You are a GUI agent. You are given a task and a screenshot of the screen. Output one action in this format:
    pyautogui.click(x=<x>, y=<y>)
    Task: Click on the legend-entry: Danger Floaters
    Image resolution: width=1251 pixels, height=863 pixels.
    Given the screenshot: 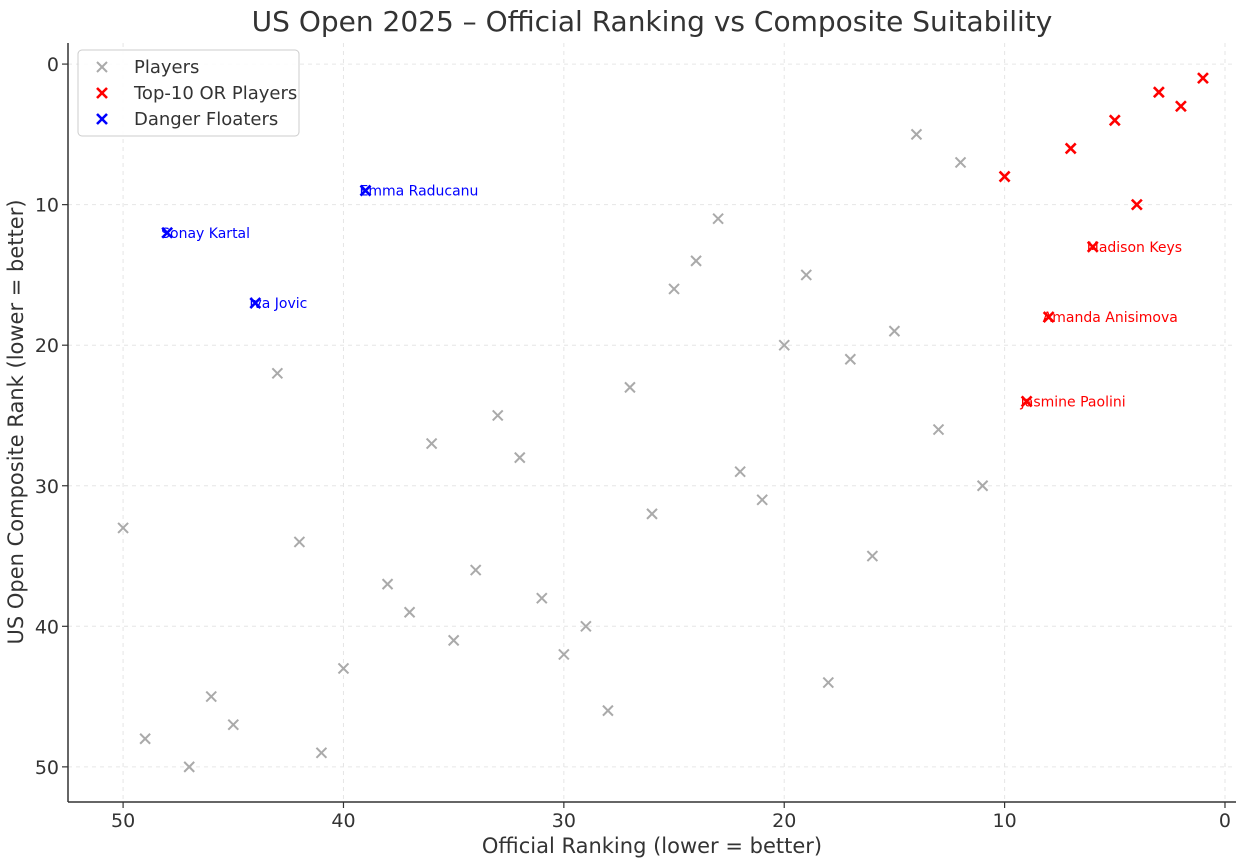 What is the action you would take?
    pyautogui.click(x=206, y=119)
    